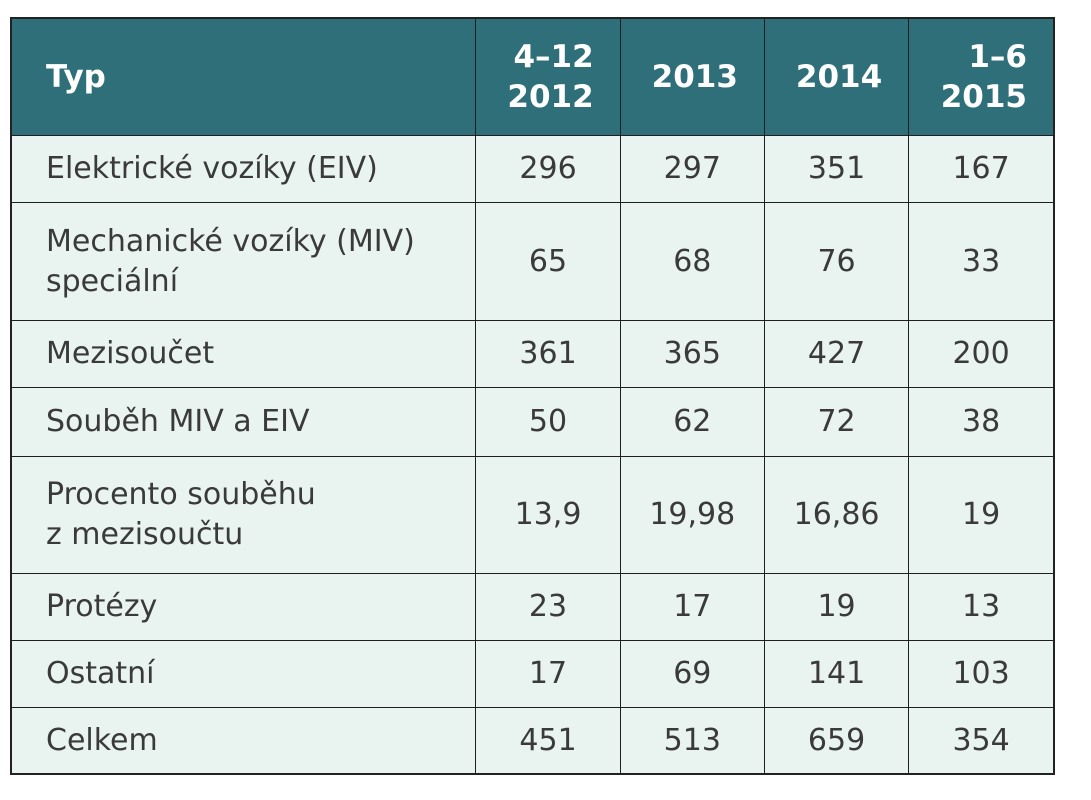 Image resolution: width=1091 pixels, height=800 pixels. I want to click on header-type-label: Typ, so click(76, 77).